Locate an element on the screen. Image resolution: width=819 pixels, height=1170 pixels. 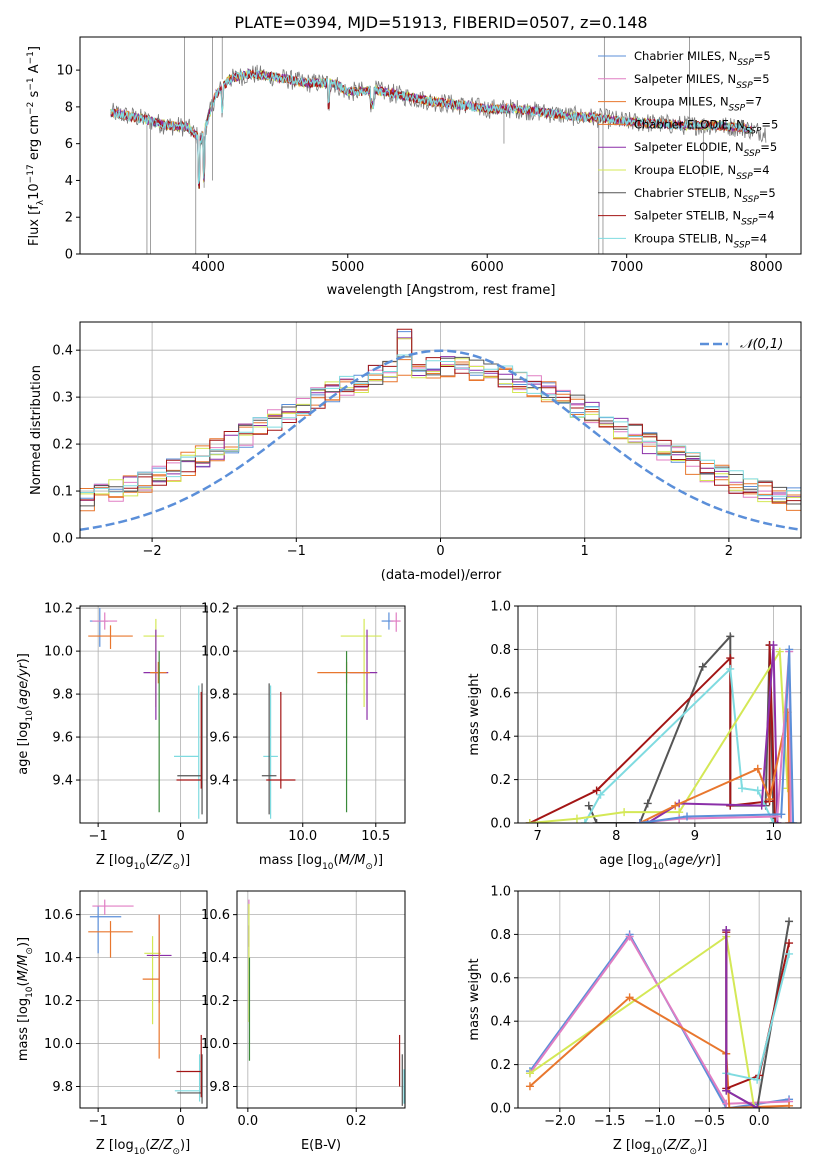
legend-entry: Chabrier STELIB, NSSP=5 is located at coordinates (705, 195).